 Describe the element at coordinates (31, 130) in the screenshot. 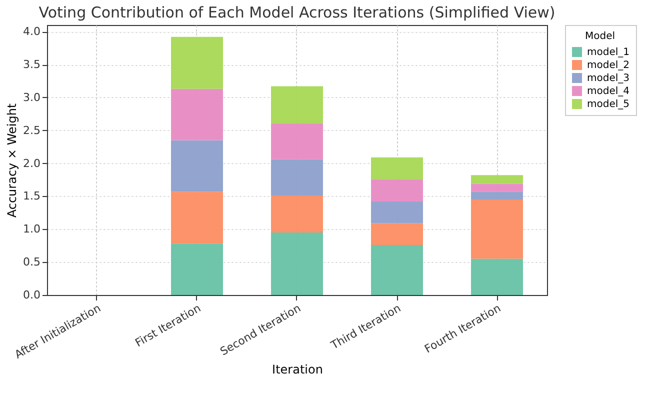

I see `y-tick-label: 2.5` at that location.